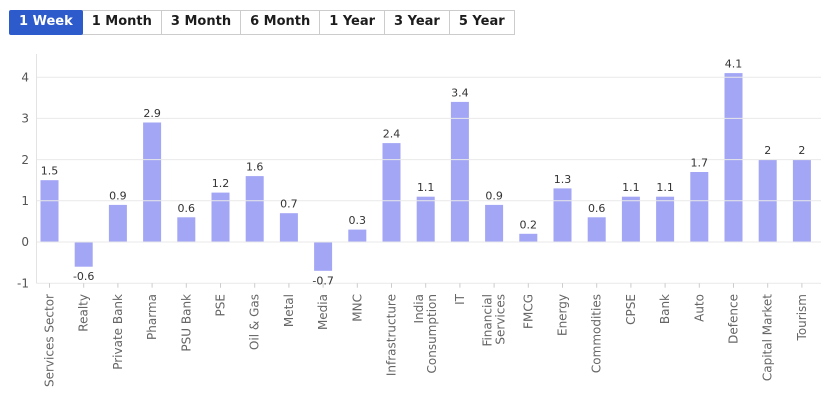 This screenshot has width=837, height=408. Describe the element at coordinates (121, 22) in the screenshot. I see `tab-1-month: 1 Month` at that location.